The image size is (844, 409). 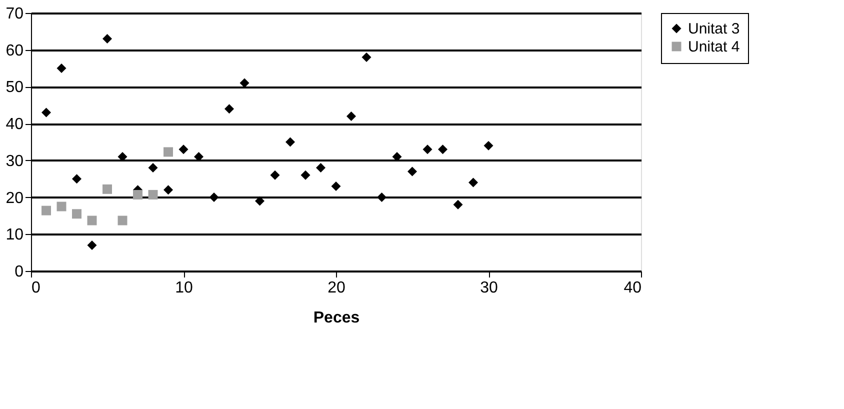 I want to click on x-tick-label: 0, so click(x=36, y=288).